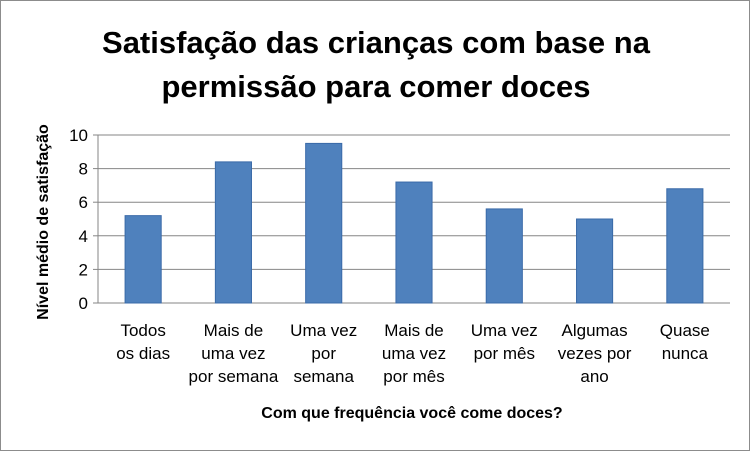  What do you see at coordinates (504, 342) in the screenshot?
I see `x-category-label: Uma vez por mês` at bounding box center [504, 342].